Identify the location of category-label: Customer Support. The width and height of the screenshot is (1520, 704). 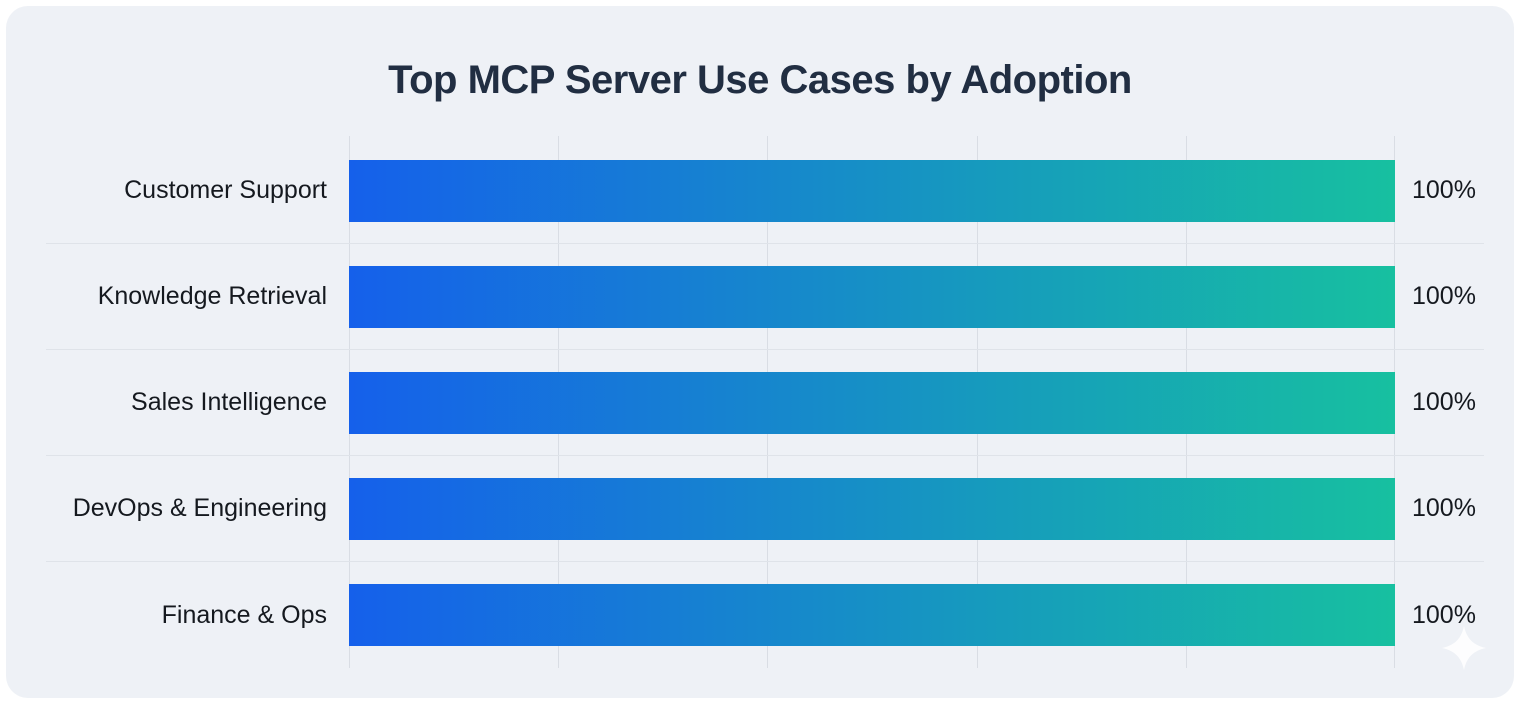
(225, 190).